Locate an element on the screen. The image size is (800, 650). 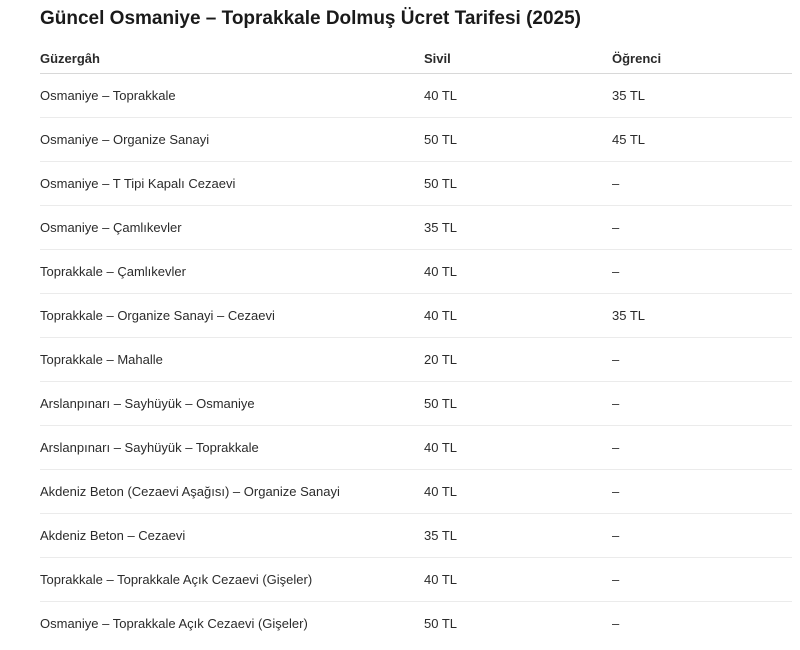
header-row: Güzergâh Sivil Öğrenci is located at coordinates (416, 59).